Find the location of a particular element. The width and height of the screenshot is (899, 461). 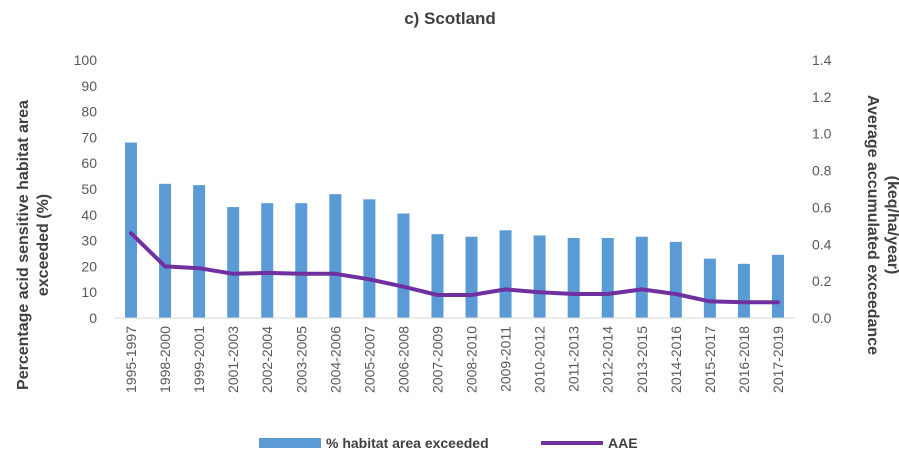

x-tick-label: 2016-2018 is located at coordinates (744, 359).